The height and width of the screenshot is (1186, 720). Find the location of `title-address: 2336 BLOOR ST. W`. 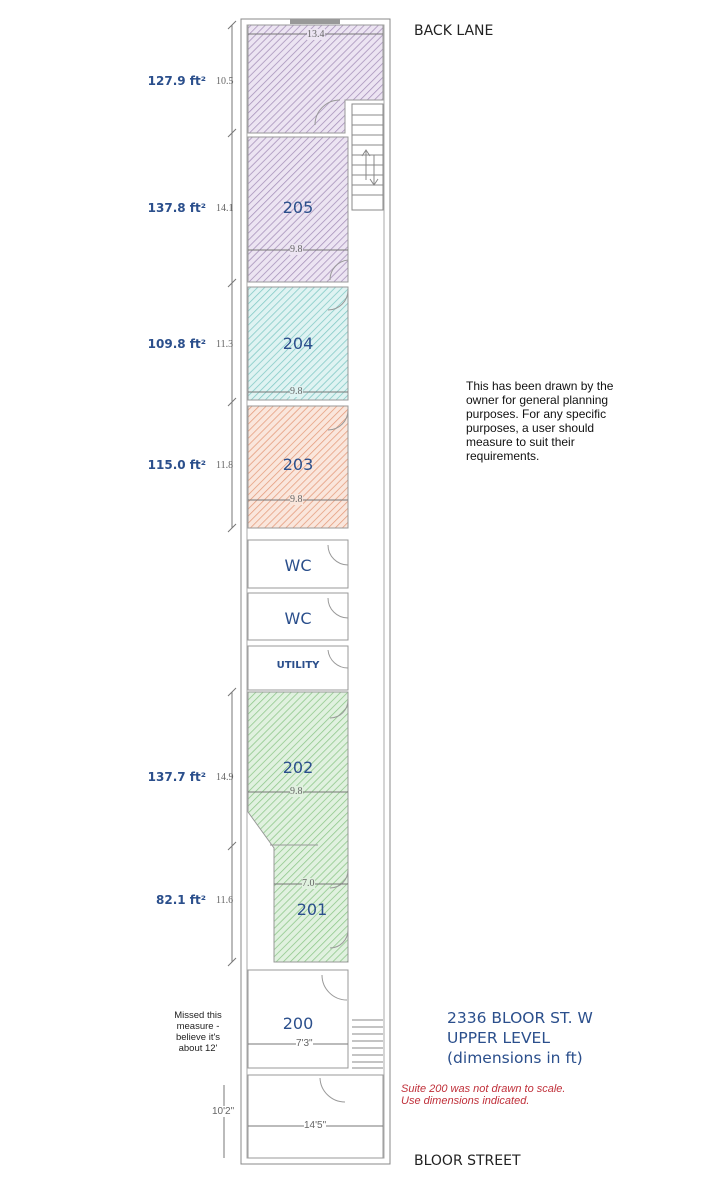

title-address: 2336 BLOOR ST. W is located at coordinates (520, 1018).